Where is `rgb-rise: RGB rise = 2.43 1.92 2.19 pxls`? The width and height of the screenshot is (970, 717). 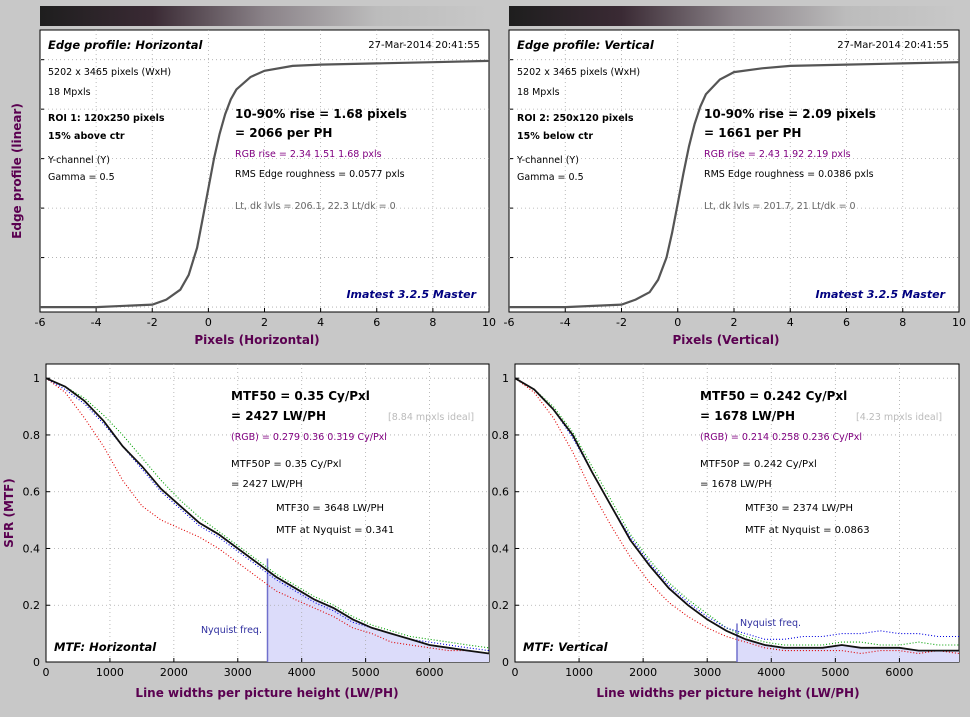 rgb-rise: RGB rise = 2.43 1.92 2.19 pxls is located at coordinates (777, 154).